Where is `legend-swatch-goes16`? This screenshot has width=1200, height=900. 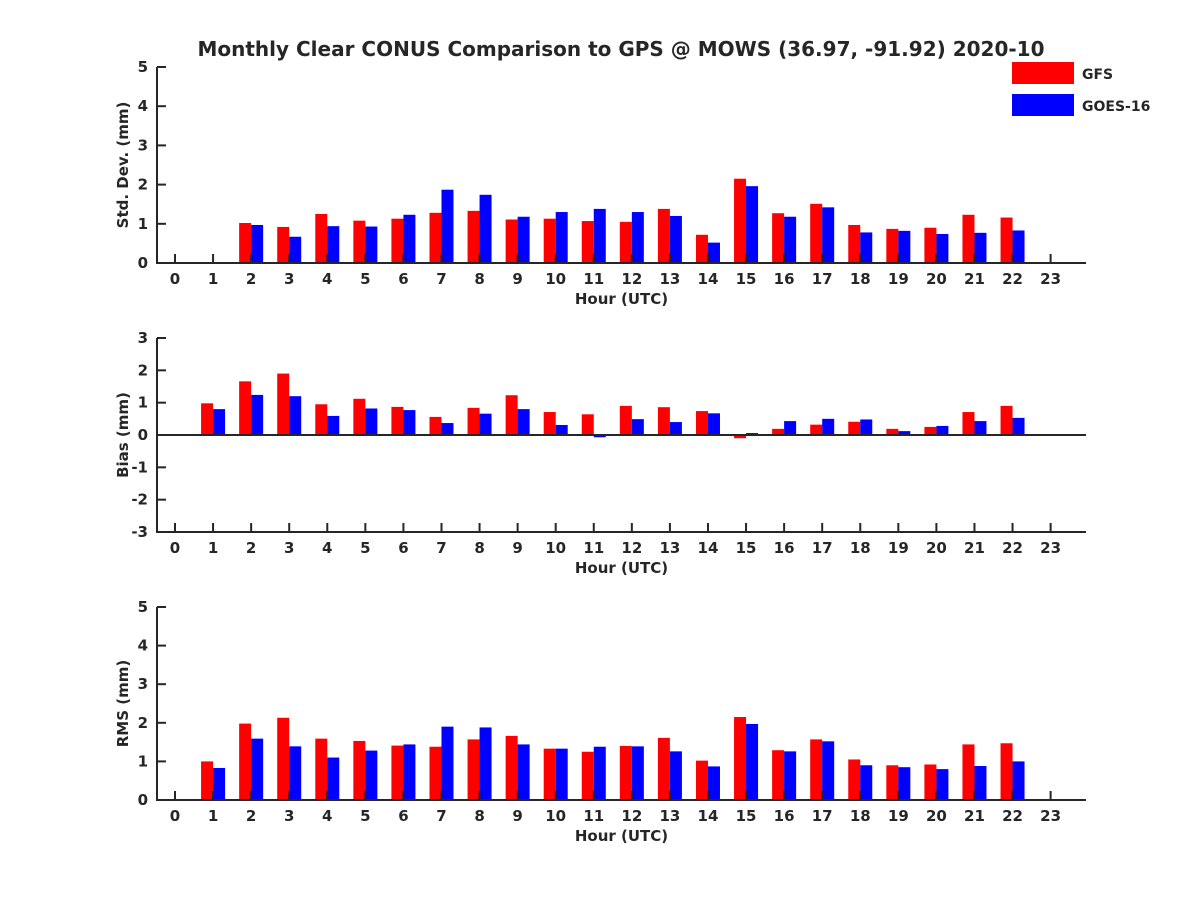 legend-swatch-goes16 is located at coordinates (1043, 105).